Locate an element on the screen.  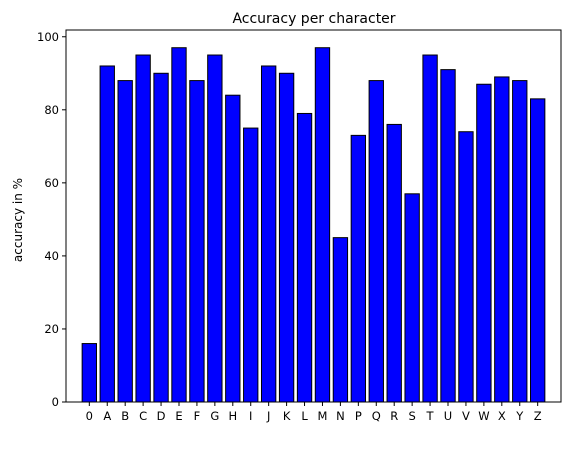
bar-N is located at coordinates (340, 320).